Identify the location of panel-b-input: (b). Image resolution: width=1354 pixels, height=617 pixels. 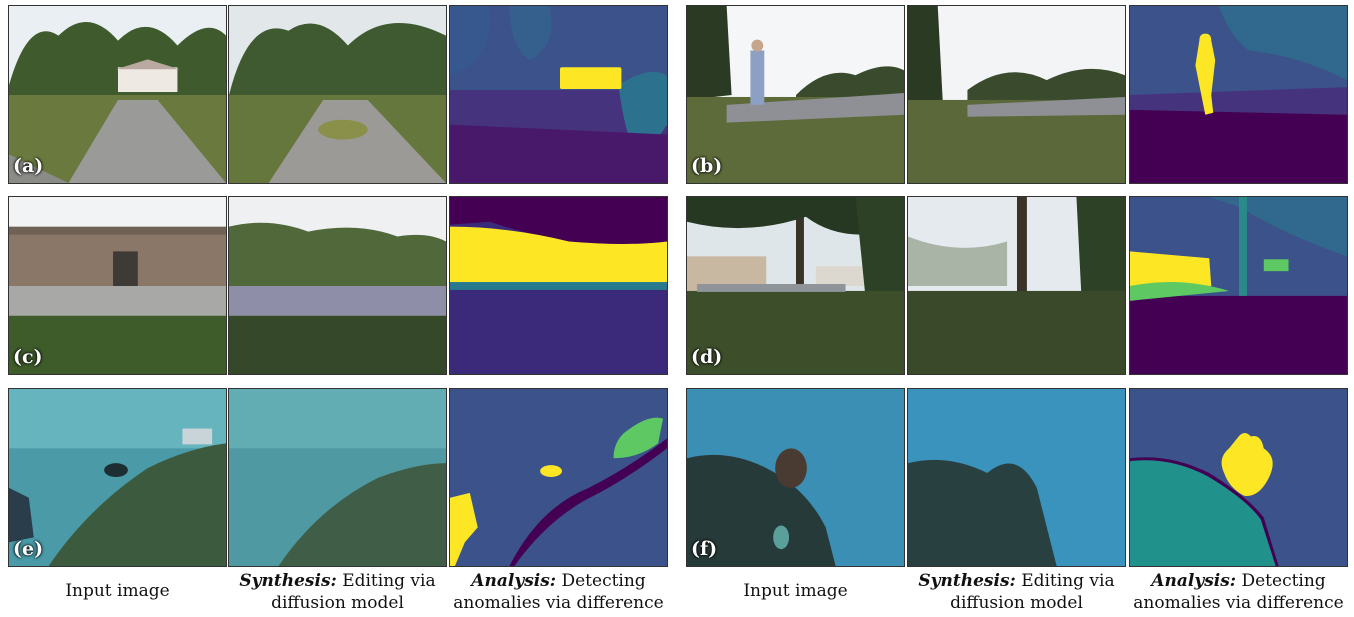
(795, 94).